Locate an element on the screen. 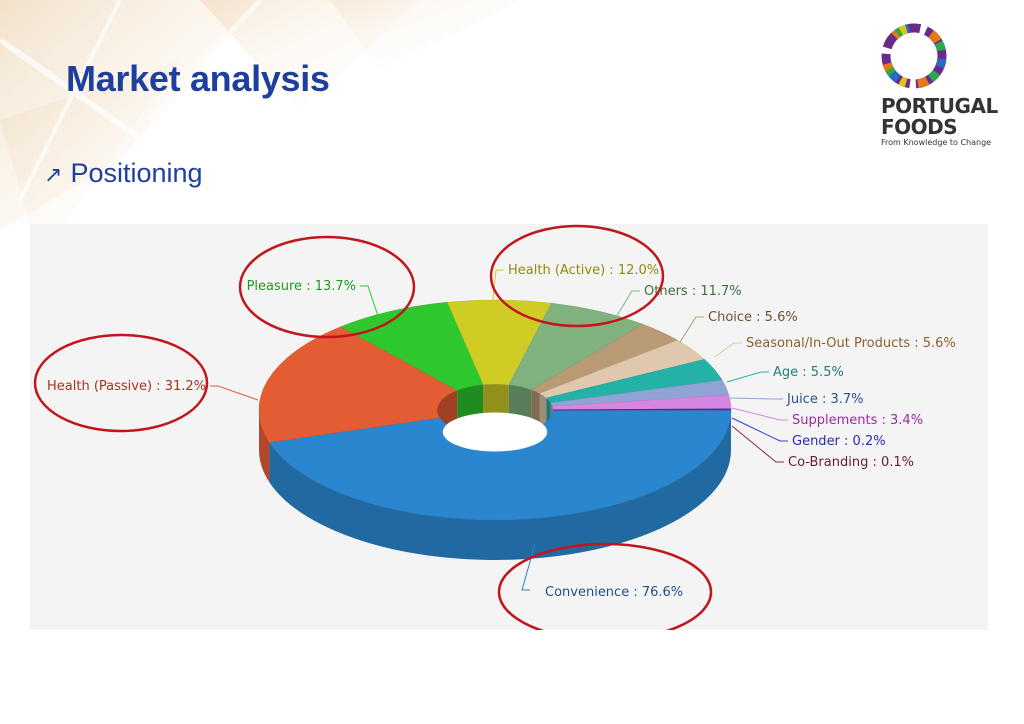 This screenshot has height=724, width=1024. data-label-10: Gender : 0.2% is located at coordinates (839, 441).